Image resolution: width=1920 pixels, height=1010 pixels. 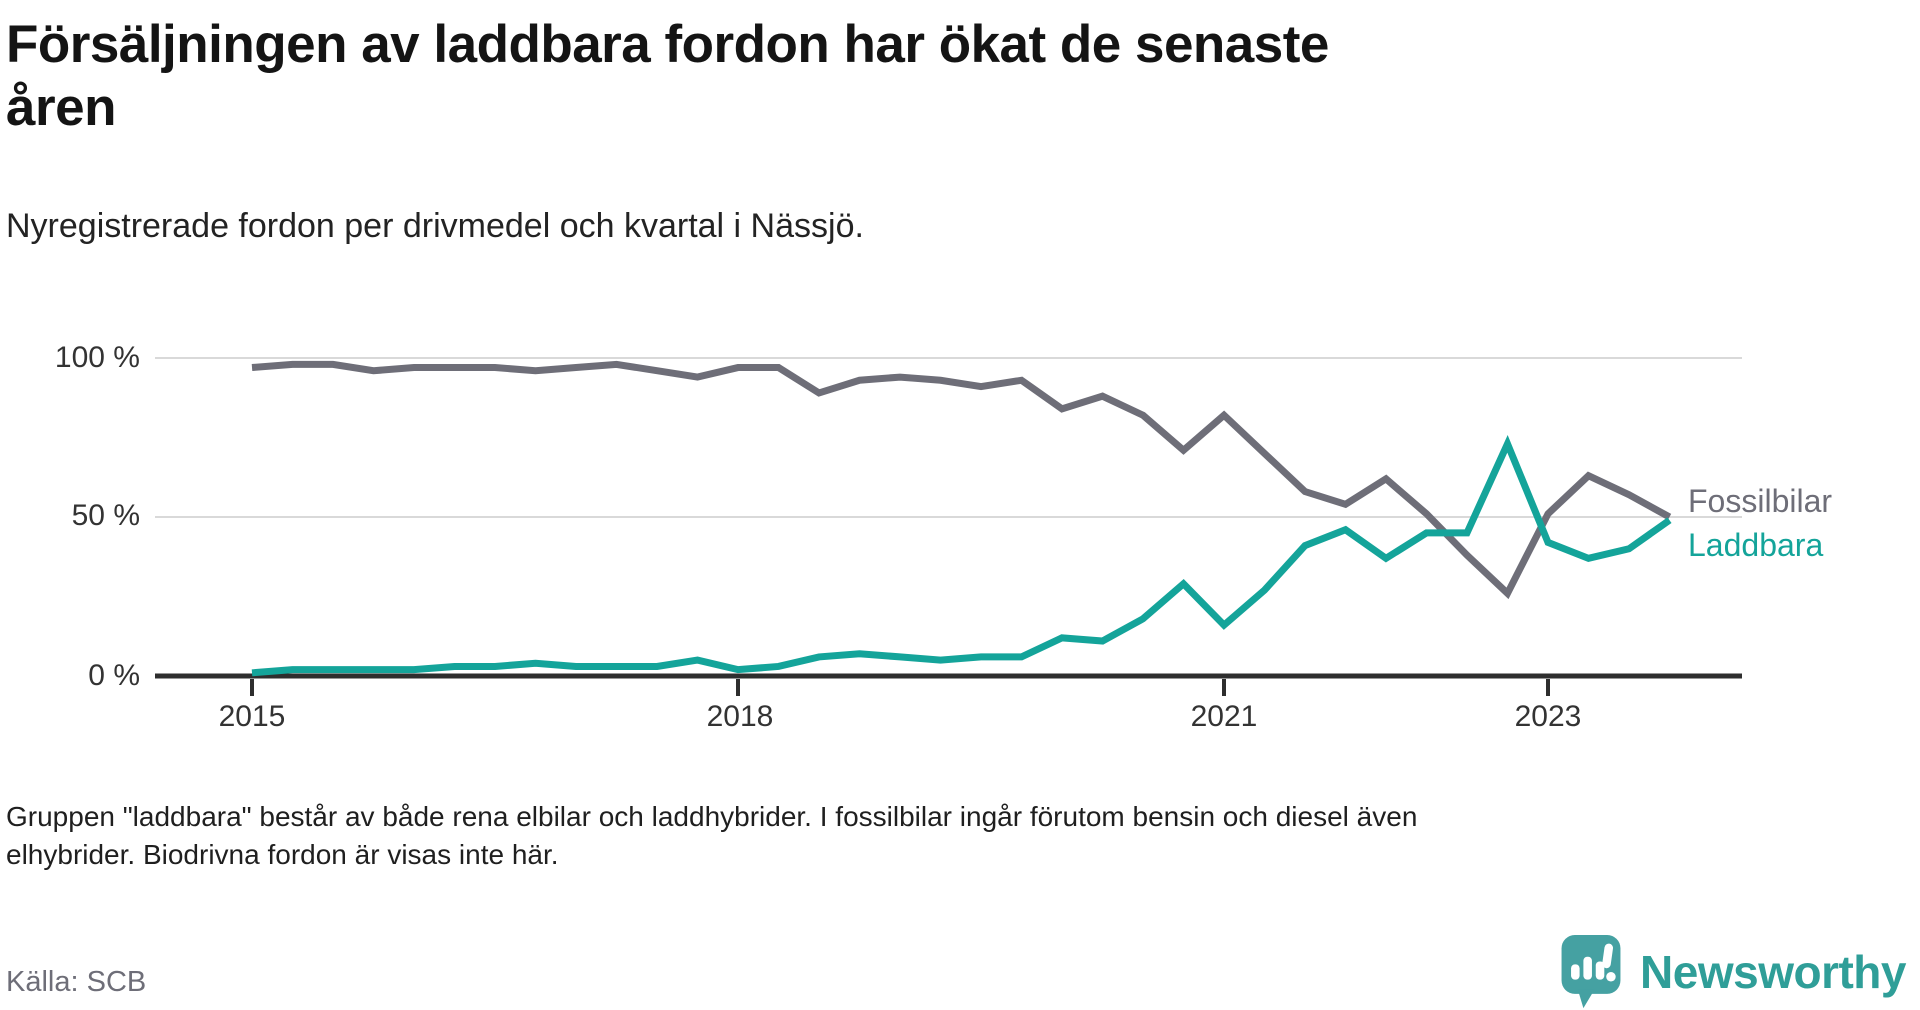 What do you see at coordinates (1760, 501) in the screenshot?
I see `legend-fossilbilar: Fossilbilar` at bounding box center [1760, 501].